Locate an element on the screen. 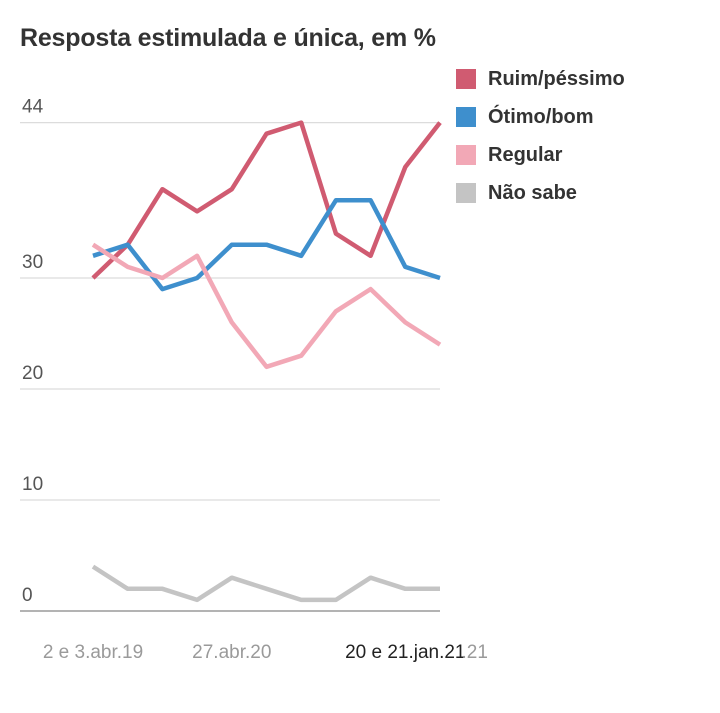 This screenshot has height=713, width=720. x-axis-ticks: 2 e 3.abr.19 27.abr.20 20 e 21.jan.21.21 is located at coordinates (265, 652).